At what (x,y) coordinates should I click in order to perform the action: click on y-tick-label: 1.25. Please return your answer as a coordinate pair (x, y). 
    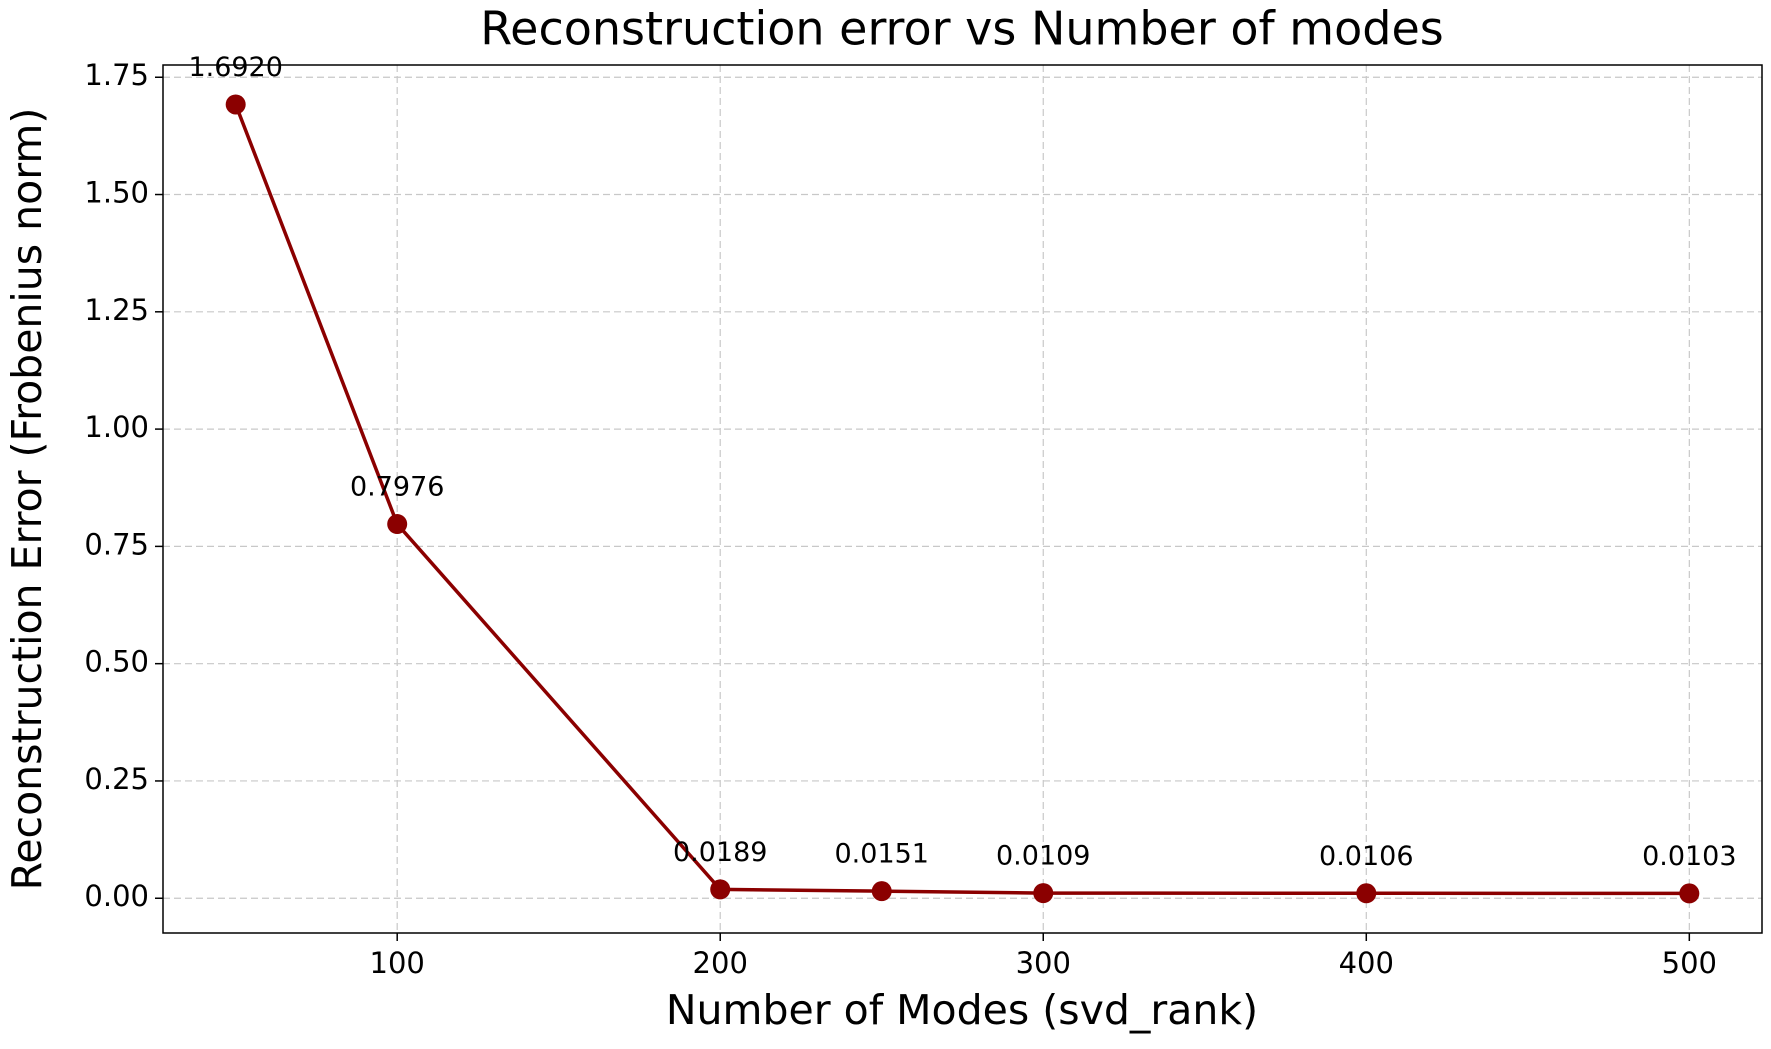
    Looking at the image, I should click on (116, 310).